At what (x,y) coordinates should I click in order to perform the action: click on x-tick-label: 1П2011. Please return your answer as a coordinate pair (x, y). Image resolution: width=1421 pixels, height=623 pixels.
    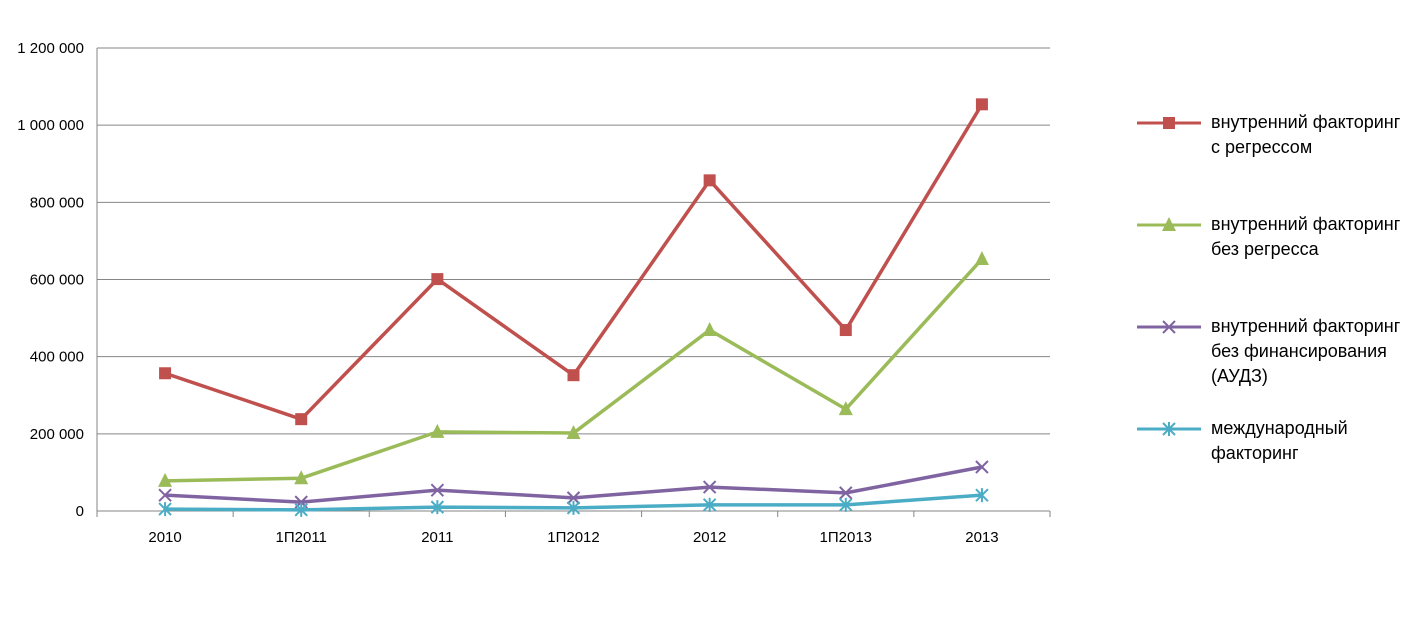
    Looking at the image, I should click on (301, 537).